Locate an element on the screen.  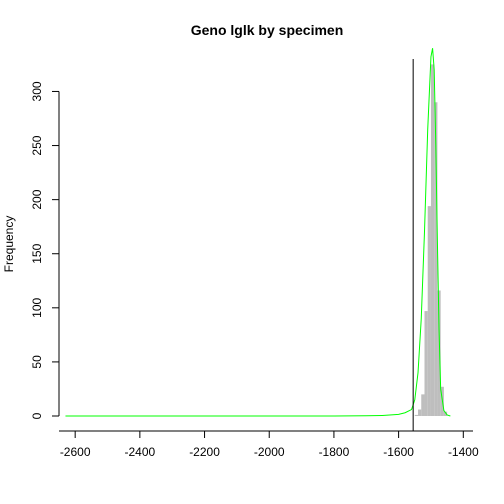
y-tick-label-4: 200 is located at coordinates (37, 199).